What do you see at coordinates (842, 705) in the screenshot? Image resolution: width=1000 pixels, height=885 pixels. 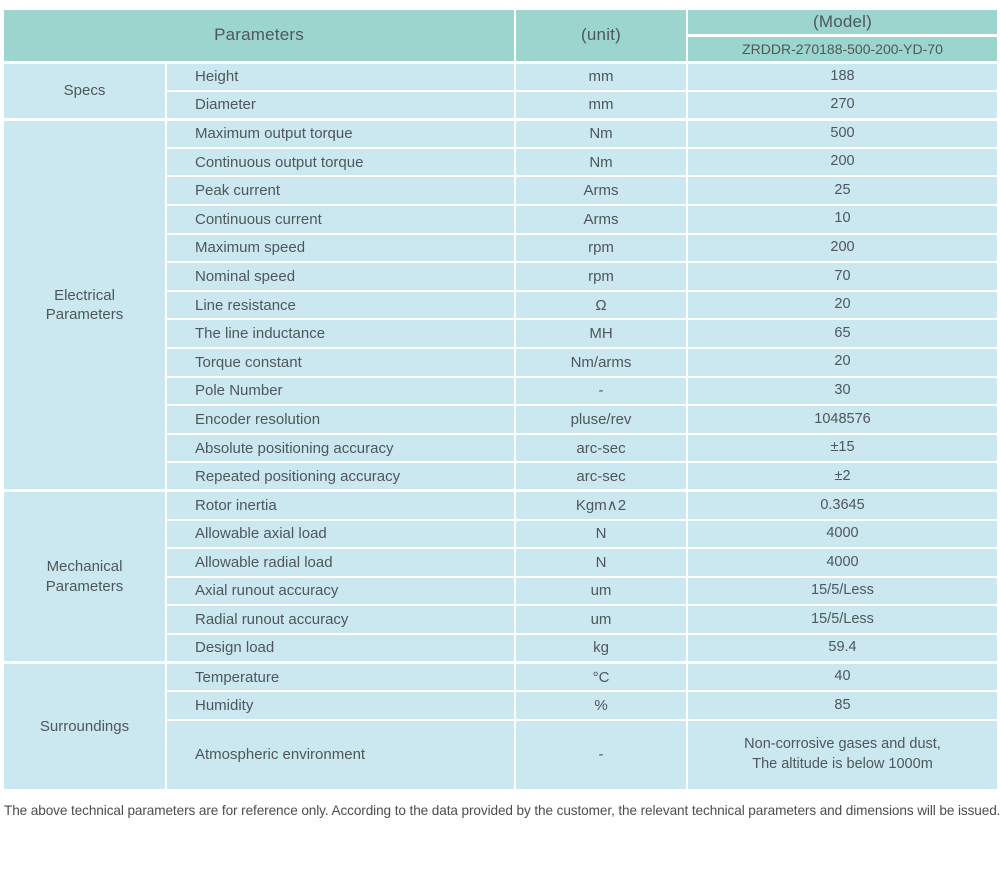 I see `value-cell: 85` at bounding box center [842, 705].